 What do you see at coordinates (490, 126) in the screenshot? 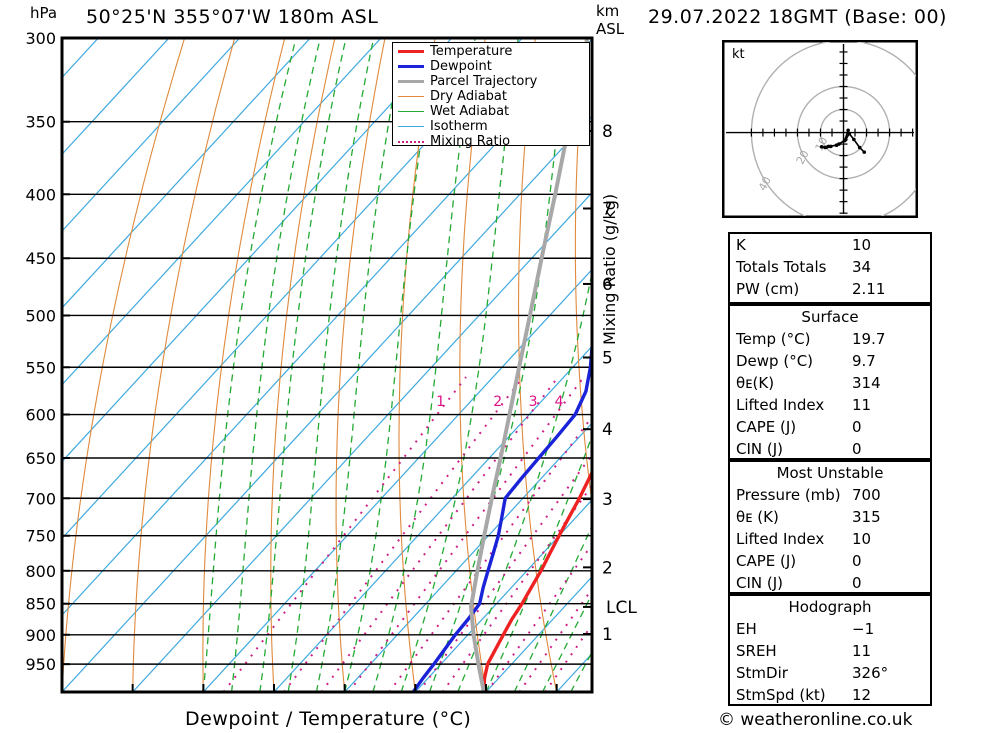
I see `legend-item: Isotherm` at bounding box center [490, 126].